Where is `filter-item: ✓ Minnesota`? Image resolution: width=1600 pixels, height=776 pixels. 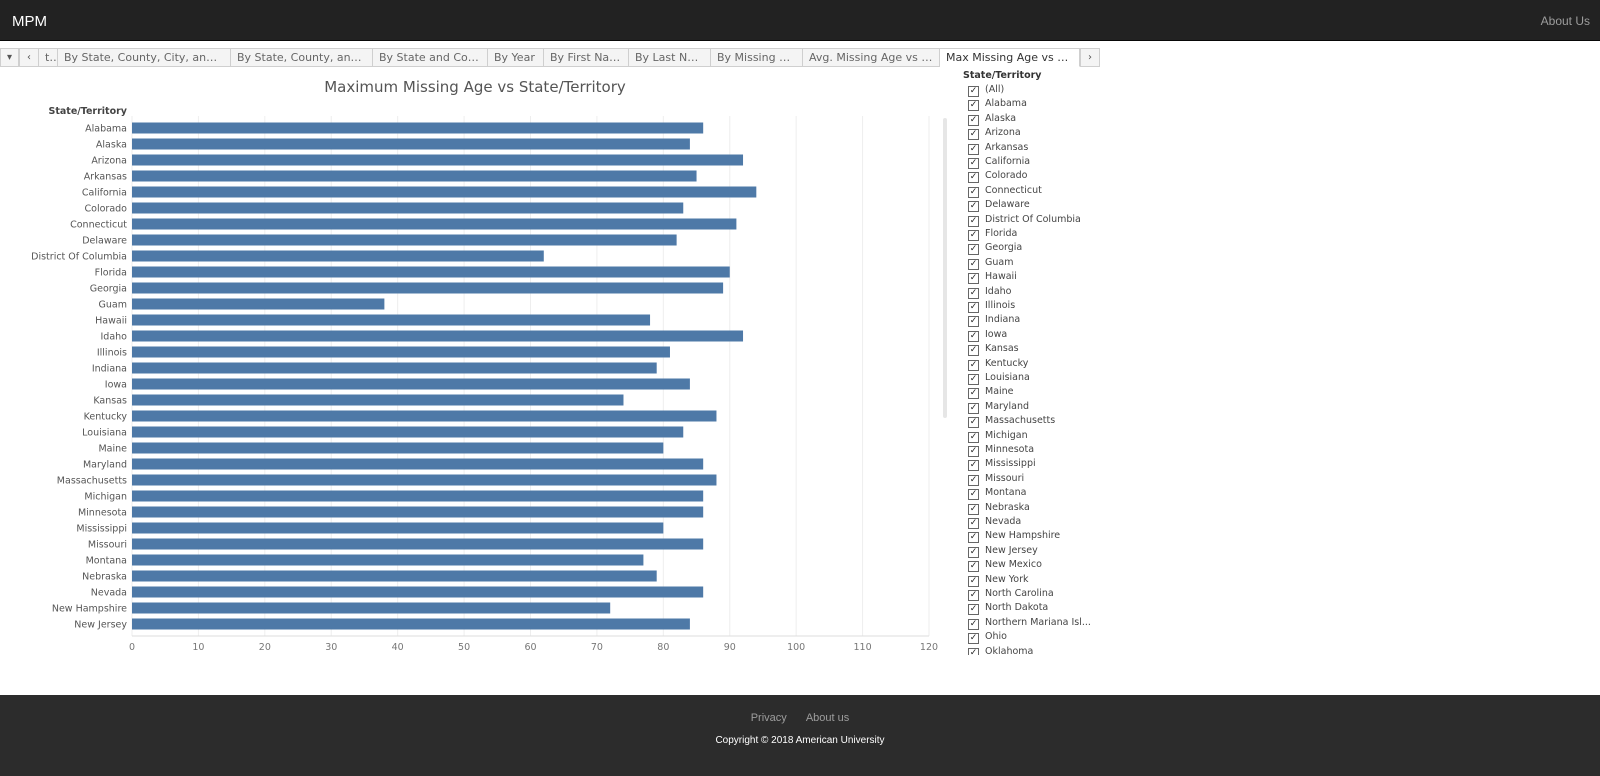
filter-item: ✓ Minnesota is located at coordinates (1001, 450).